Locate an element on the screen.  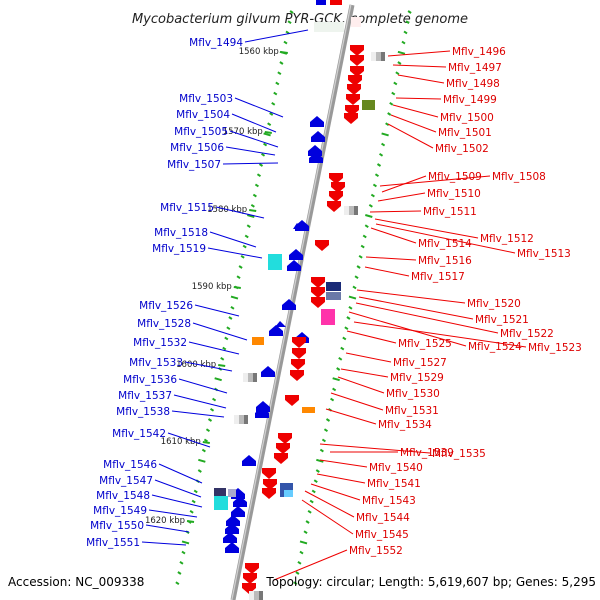
gene-label-right: Mflv_1539 is located at coordinates (427, 453).